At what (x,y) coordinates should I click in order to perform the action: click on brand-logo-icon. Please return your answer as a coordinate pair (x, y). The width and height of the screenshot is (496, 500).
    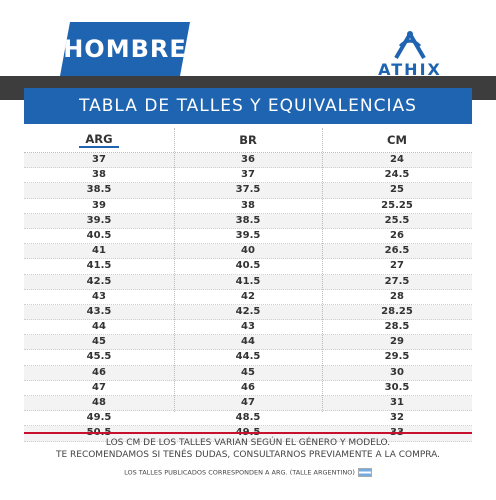
    Looking at the image, I should click on (410, 45).